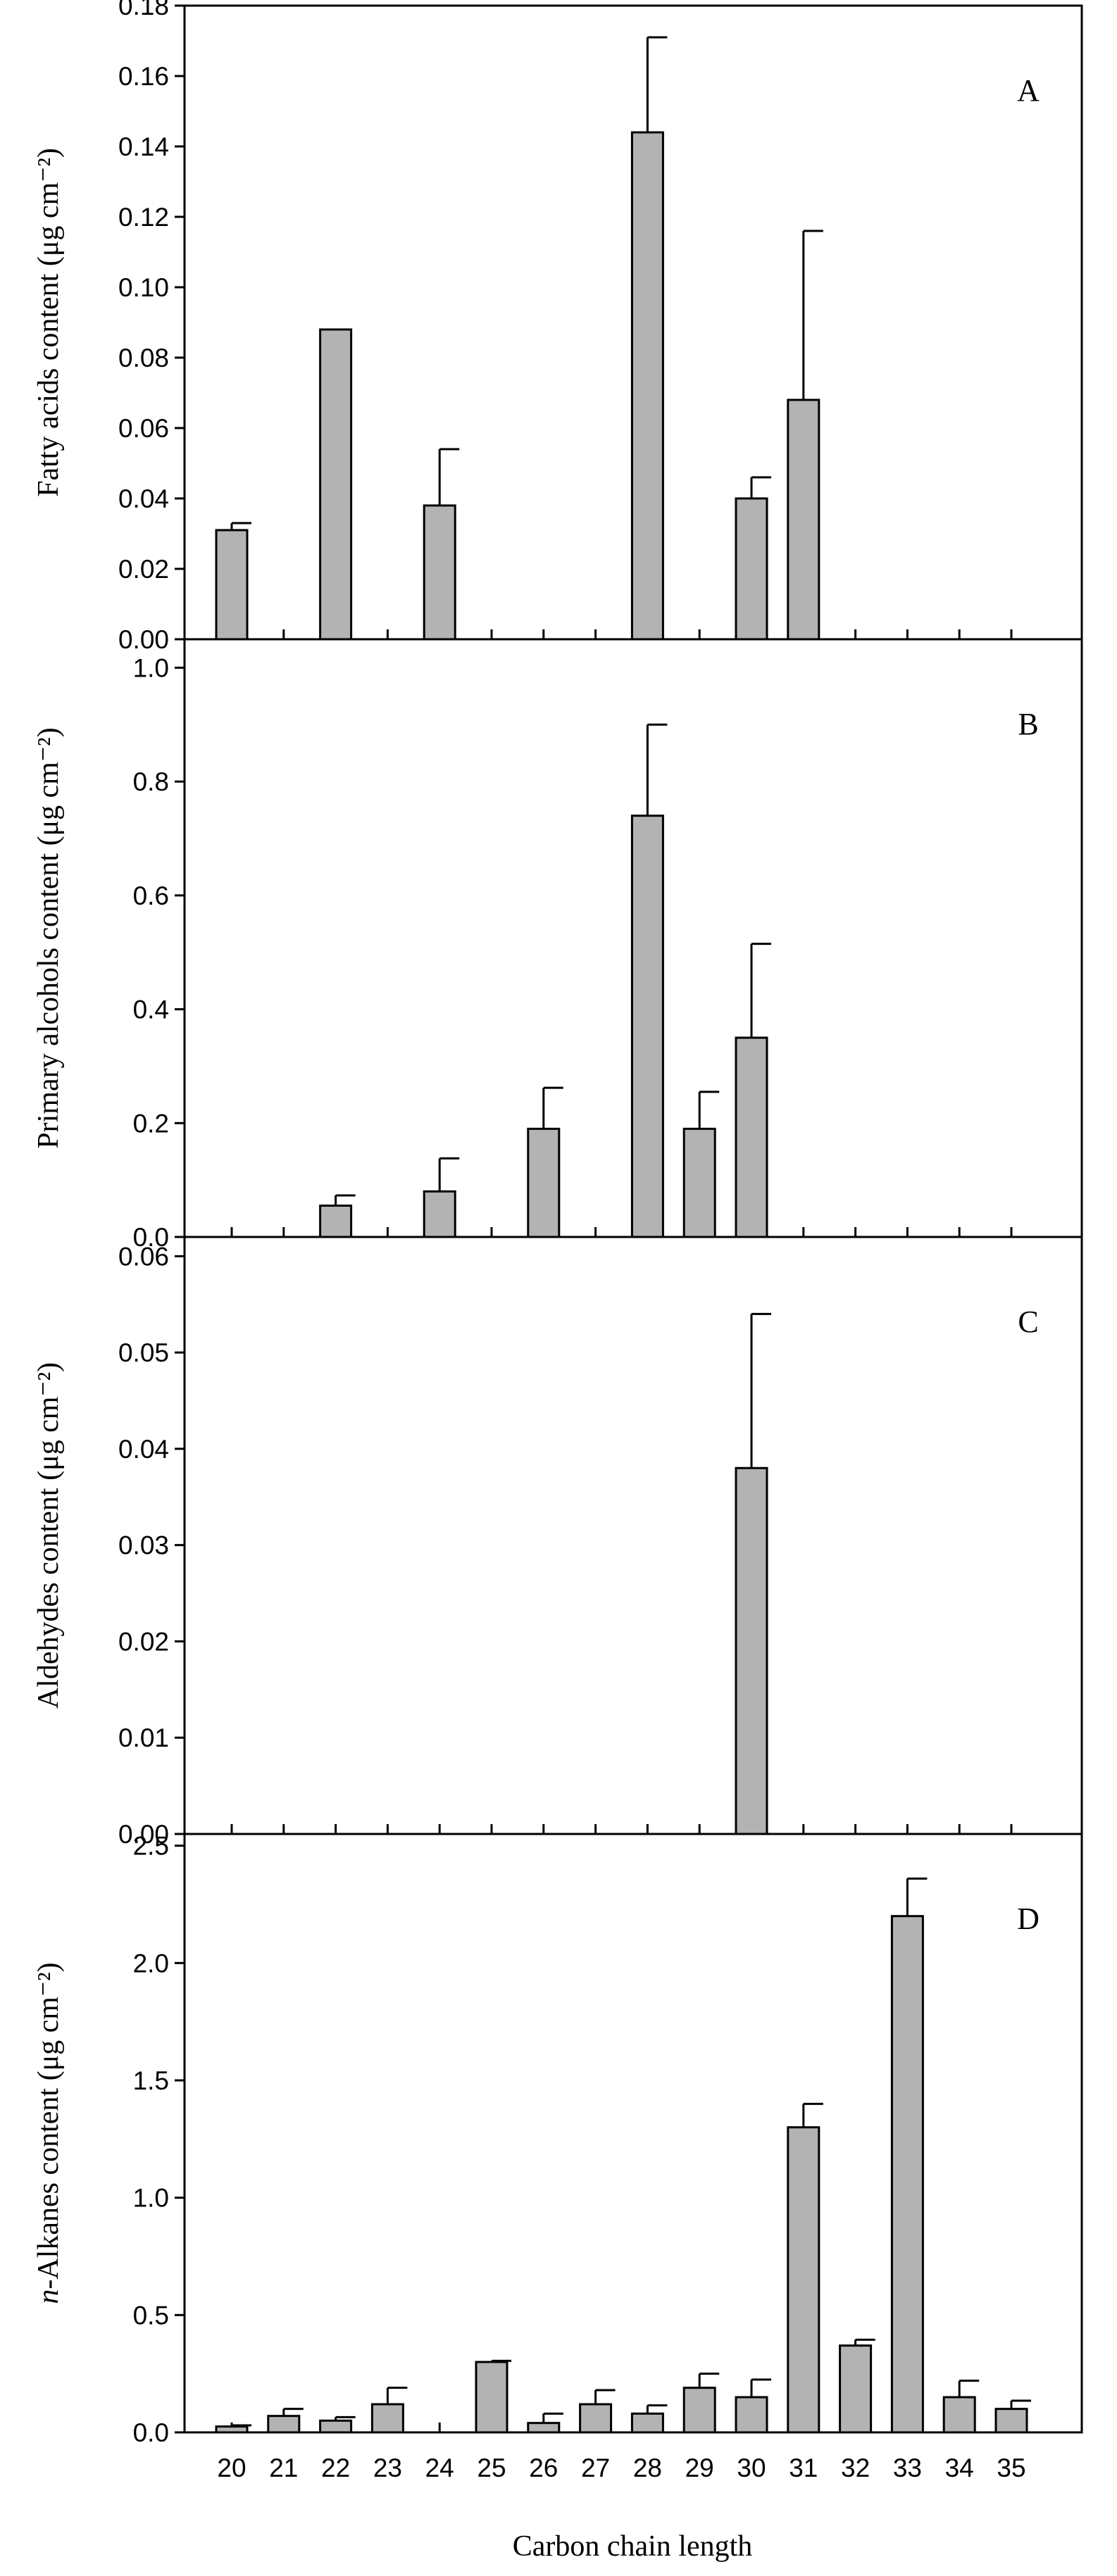 Image resolution: width=1117 pixels, height=2576 pixels. What do you see at coordinates (151, 2080) in the screenshot?
I see `panel-d-y-tick-label: 1.5` at bounding box center [151, 2080].